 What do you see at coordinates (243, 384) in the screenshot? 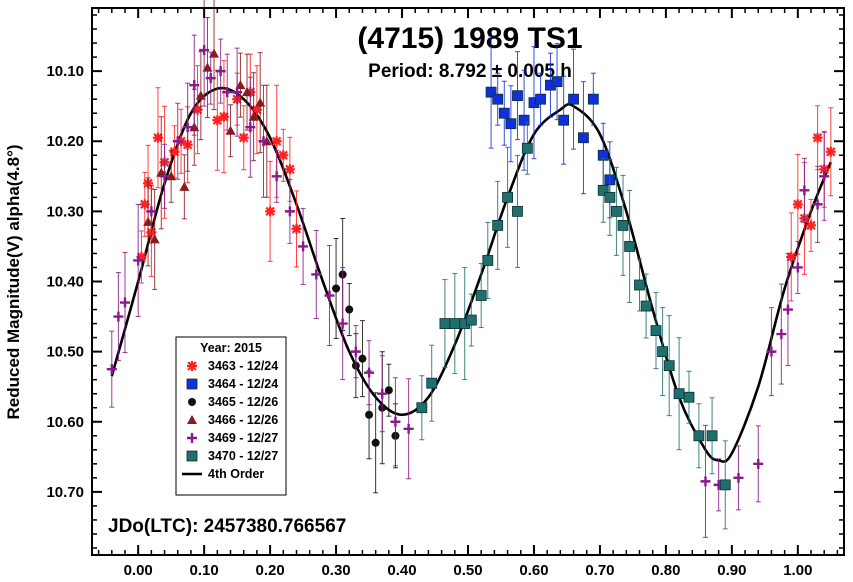
I see `legend-label: 3464 - 12/24` at bounding box center [243, 384].